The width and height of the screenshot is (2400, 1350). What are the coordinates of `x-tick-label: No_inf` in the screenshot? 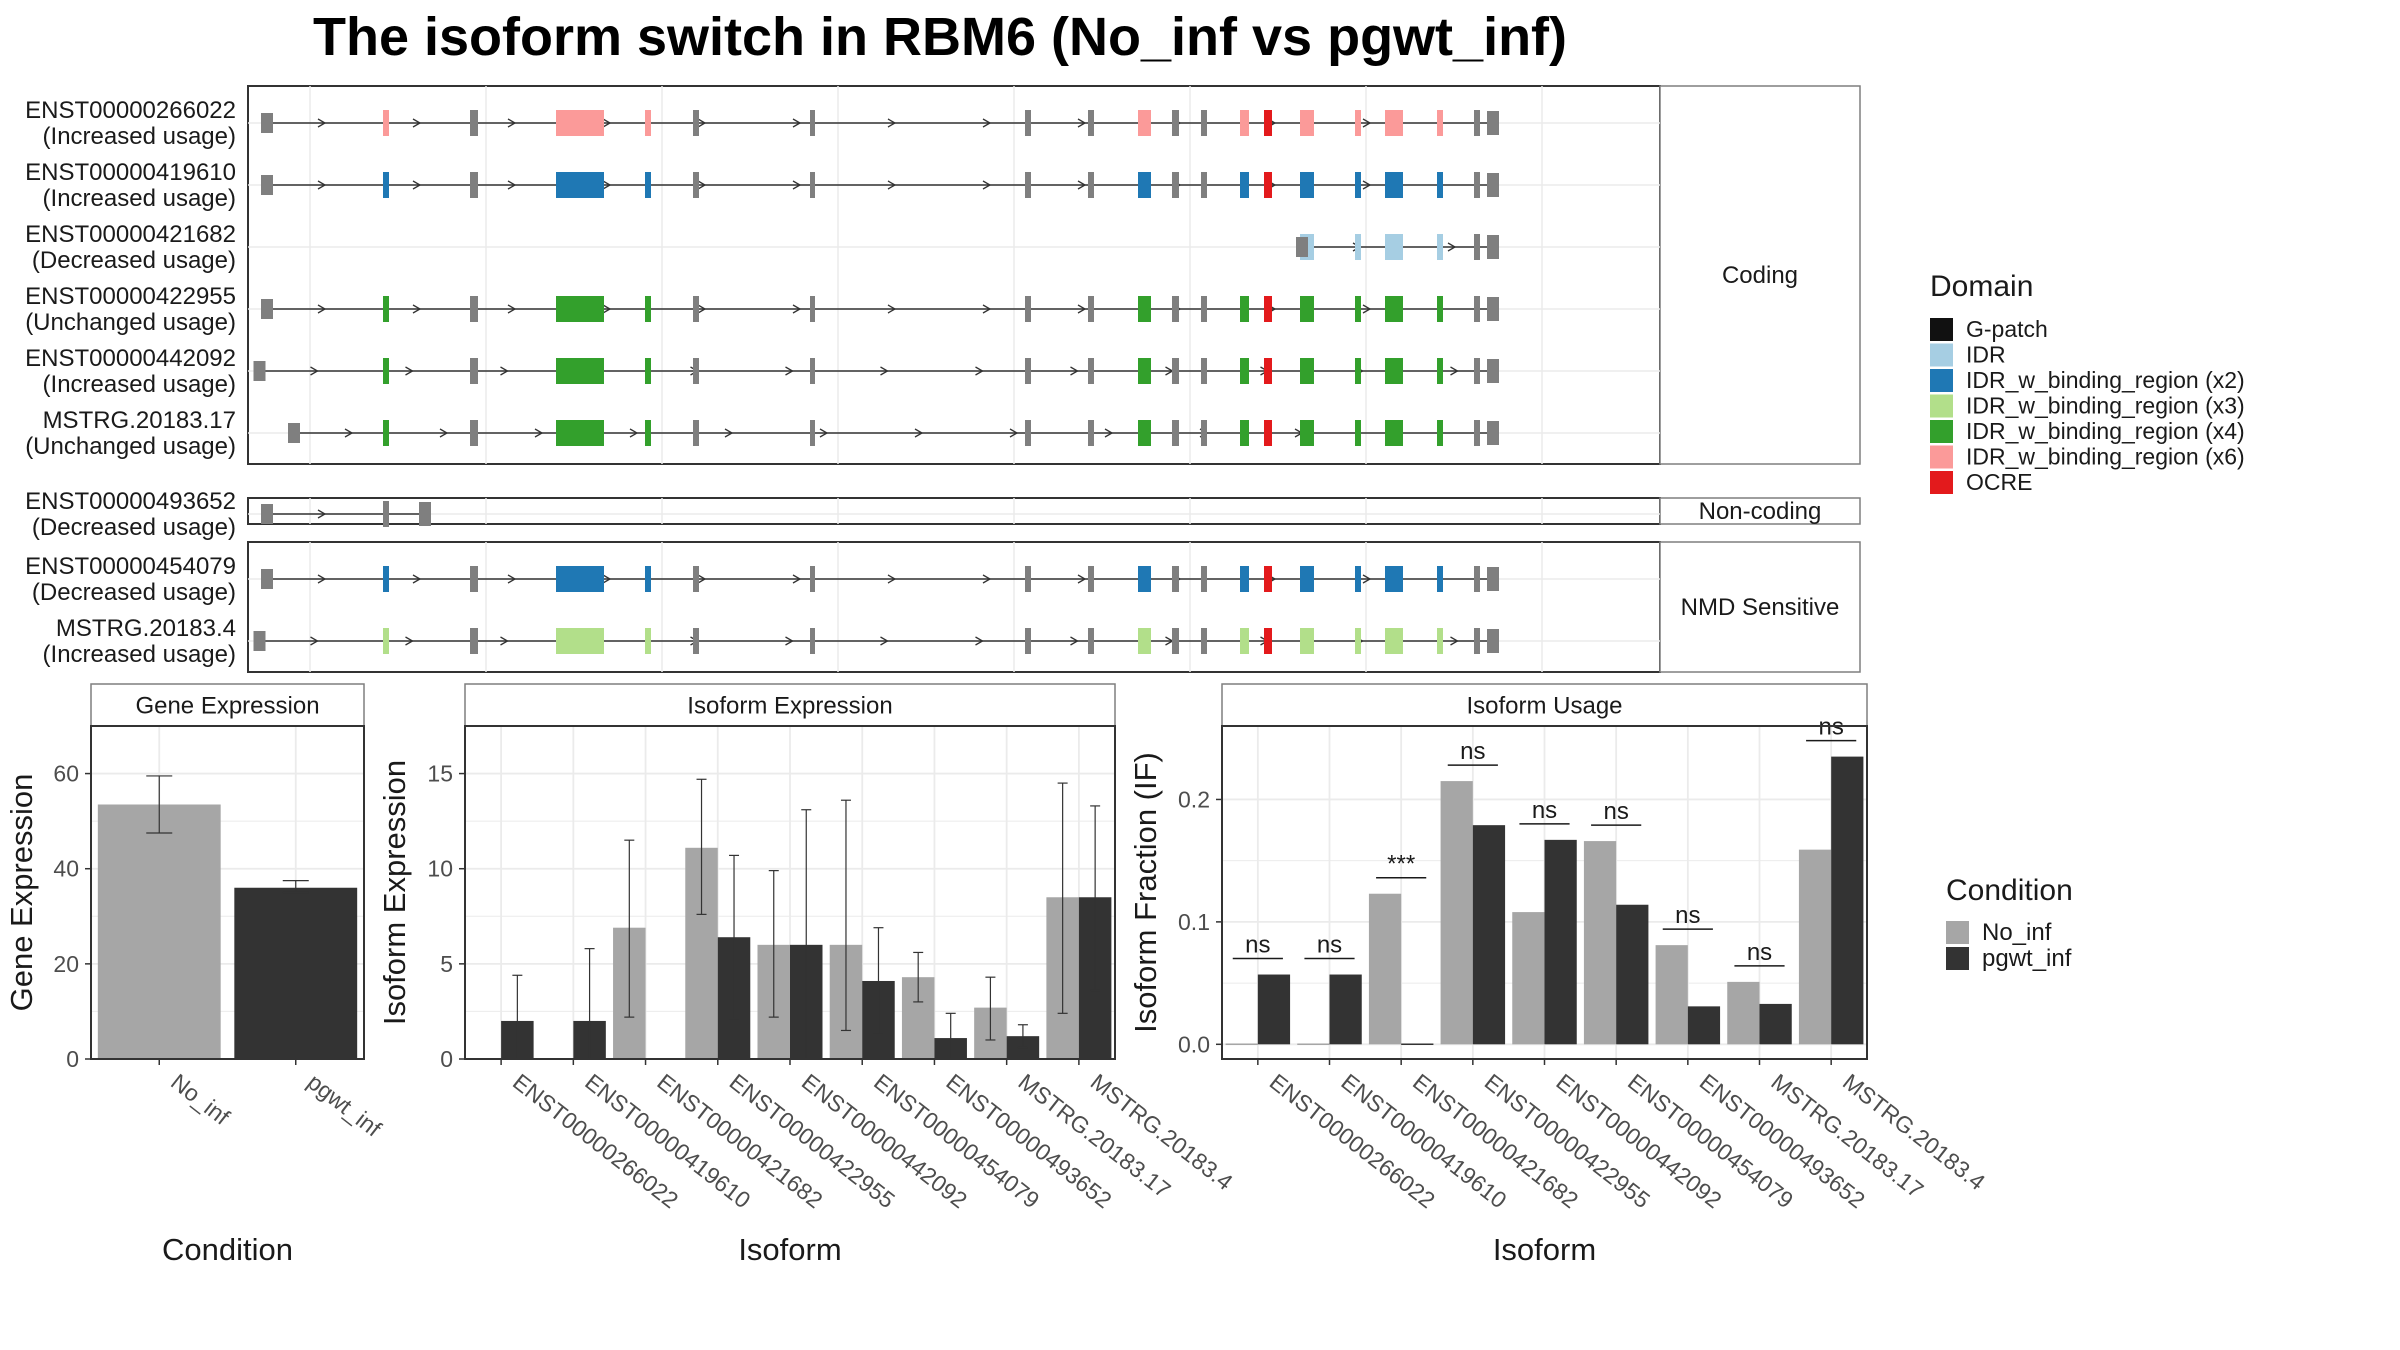 It's located at (200, 1099).